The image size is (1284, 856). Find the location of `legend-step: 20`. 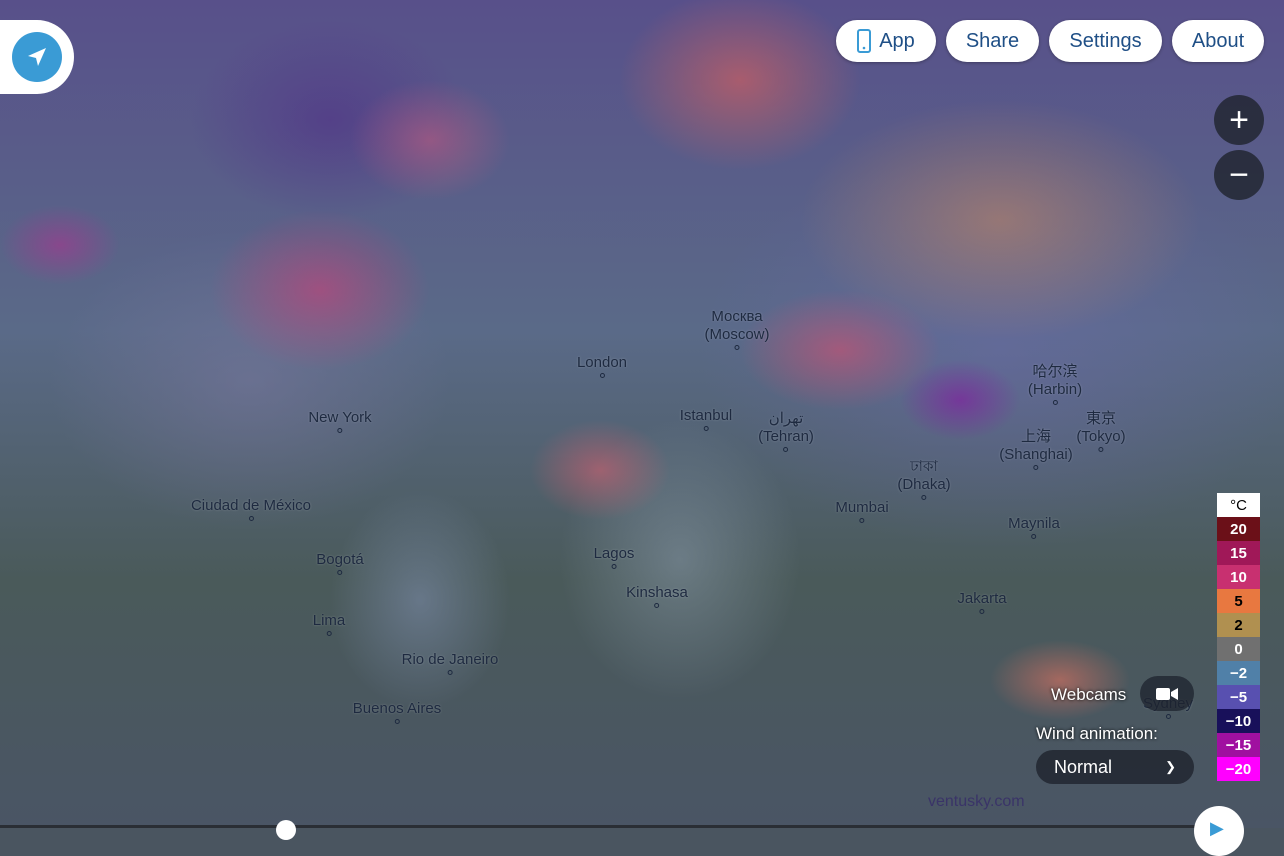

legend-step: 20 is located at coordinates (1238, 529).